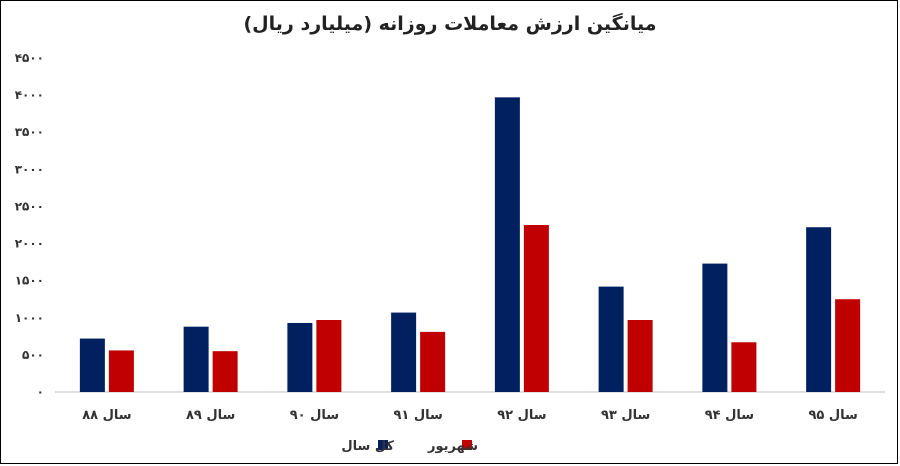 Image resolution: width=900 pixels, height=466 pixels. What do you see at coordinates (367, 446) in the screenshot?
I see `legend-label: کل سال` at bounding box center [367, 446].